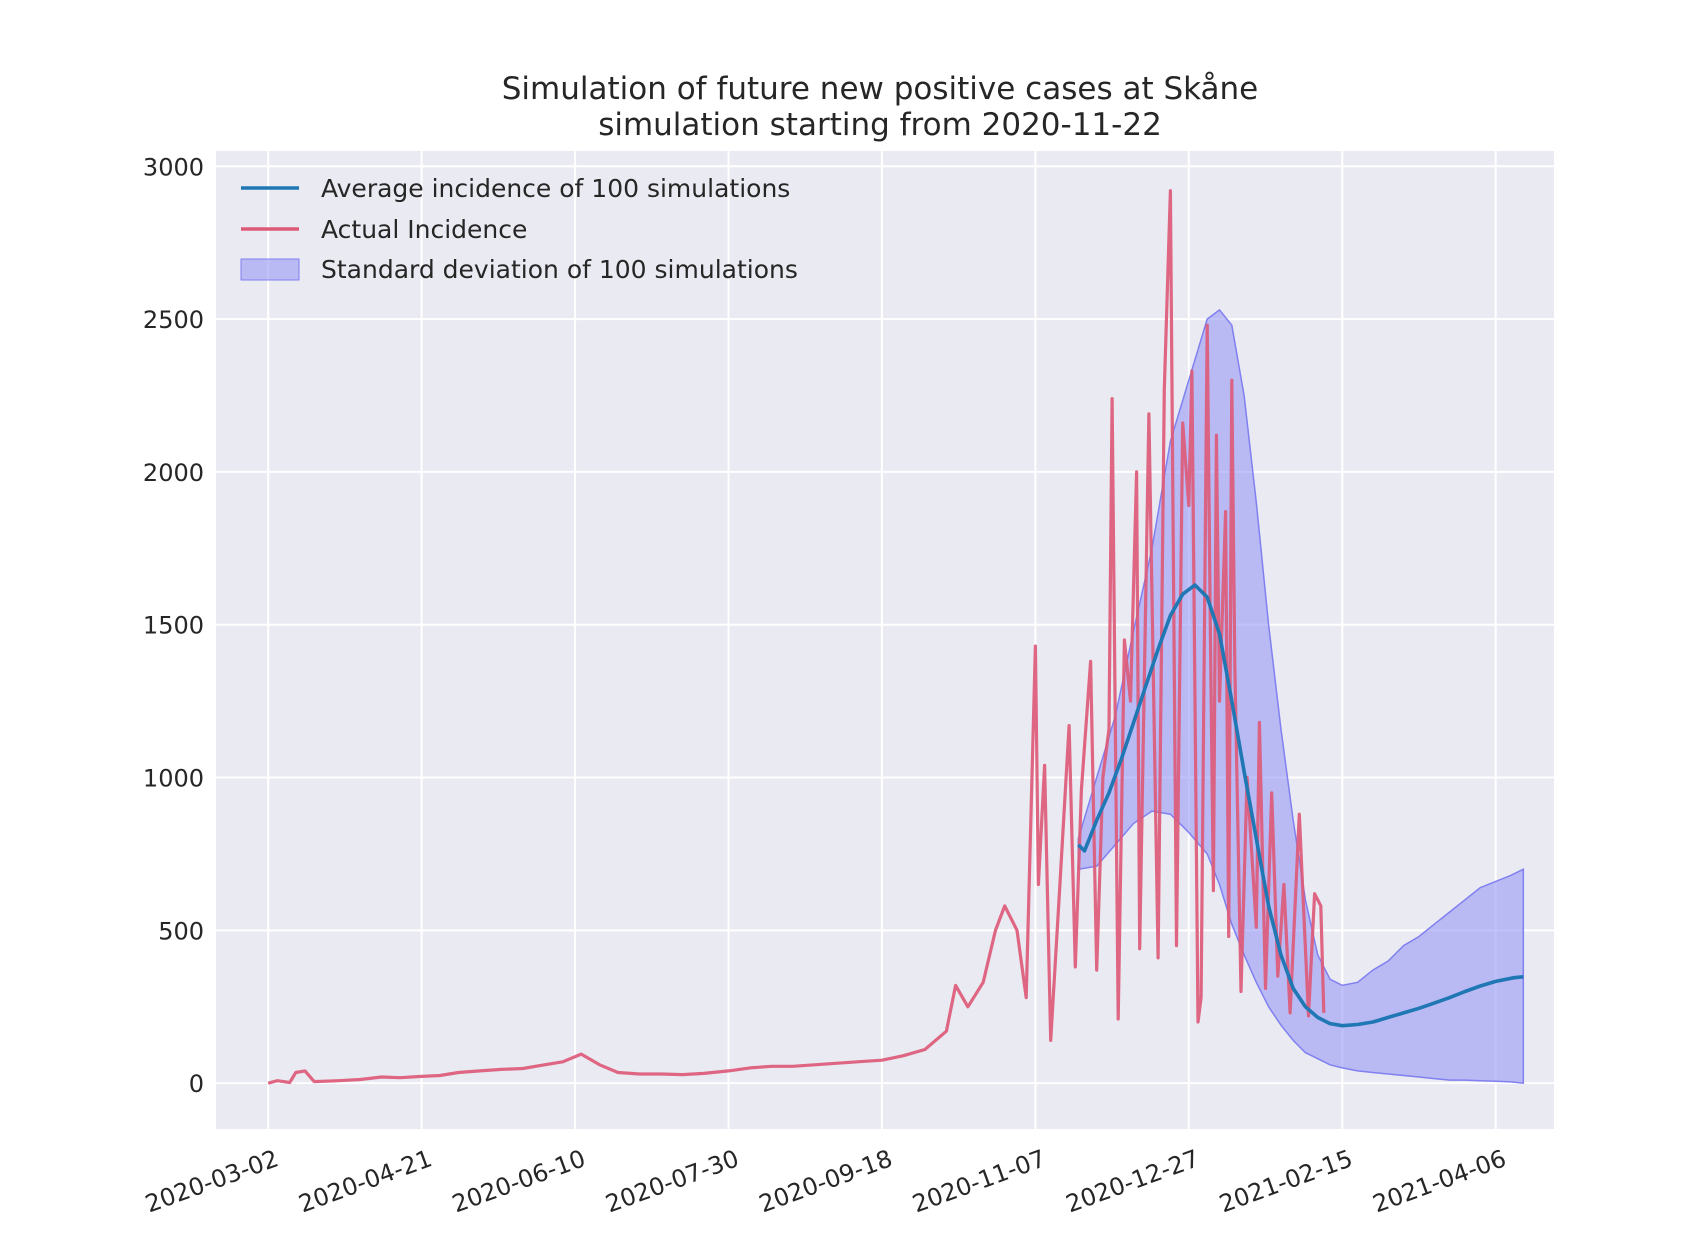 The height and width of the screenshot is (1252, 1702). What do you see at coordinates (173, 320) in the screenshot?
I see `y-tick-label-5: 2500` at bounding box center [173, 320].